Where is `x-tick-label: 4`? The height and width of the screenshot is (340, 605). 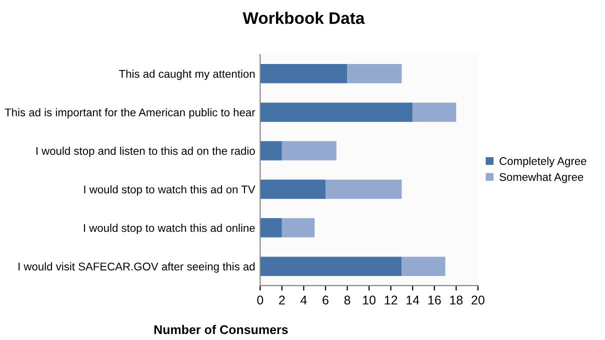
x-tick-label: 4 is located at coordinates (303, 300).